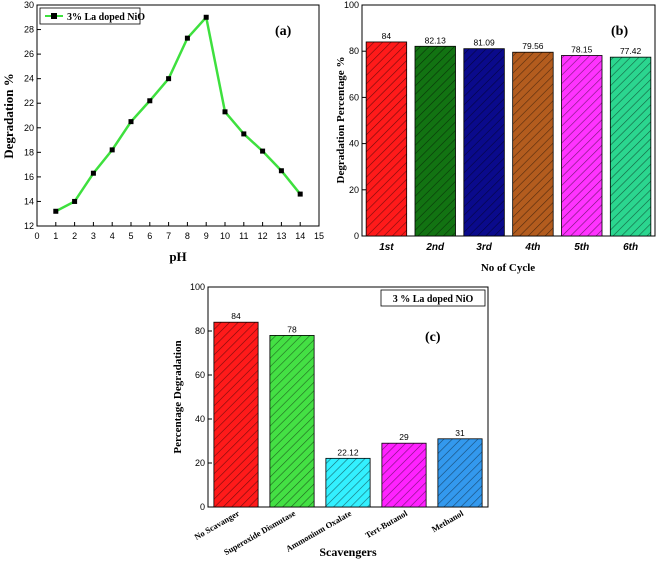 Image resolution: width=661 pixels, height=563 pixels. I want to click on panel-c-ylabel: Percentage Degradation, so click(178, 396).